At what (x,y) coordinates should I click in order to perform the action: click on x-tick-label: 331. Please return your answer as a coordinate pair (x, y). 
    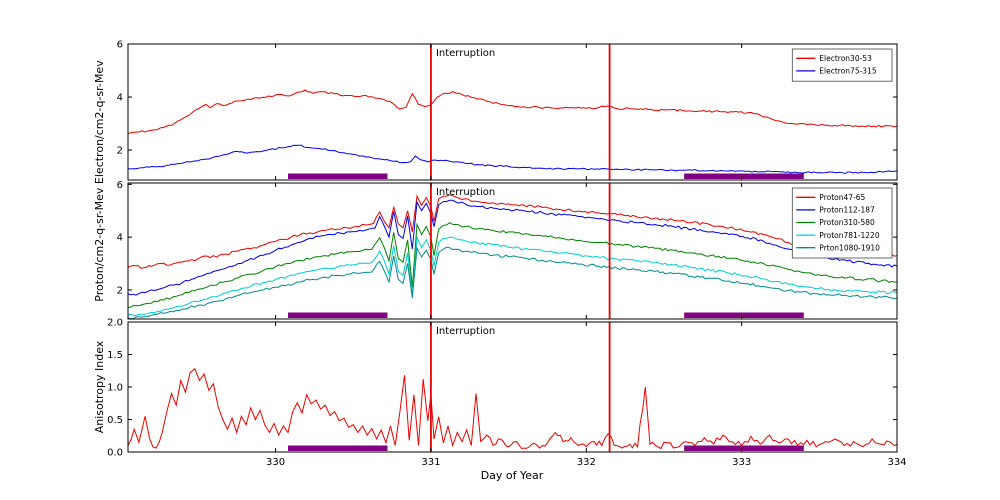
    Looking at the image, I should click on (430, 462).